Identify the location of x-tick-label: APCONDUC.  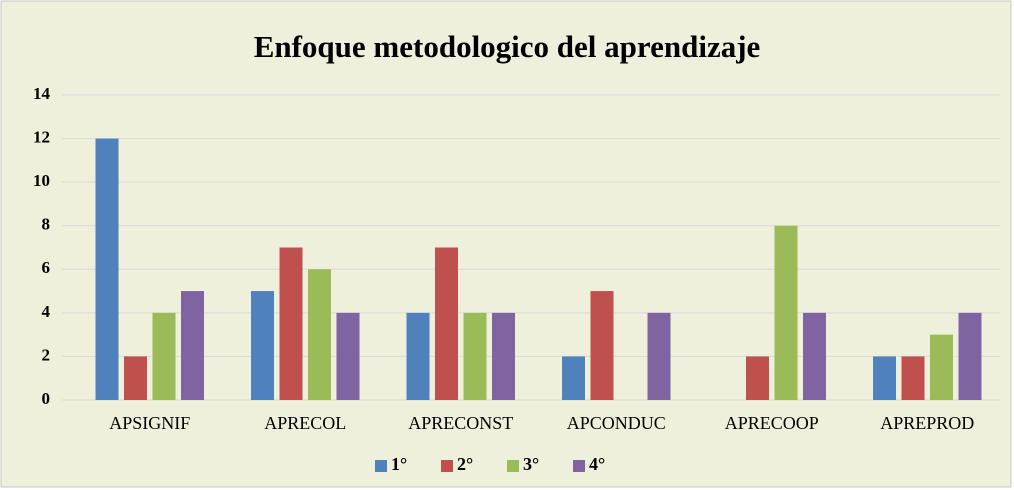
(616, 423).